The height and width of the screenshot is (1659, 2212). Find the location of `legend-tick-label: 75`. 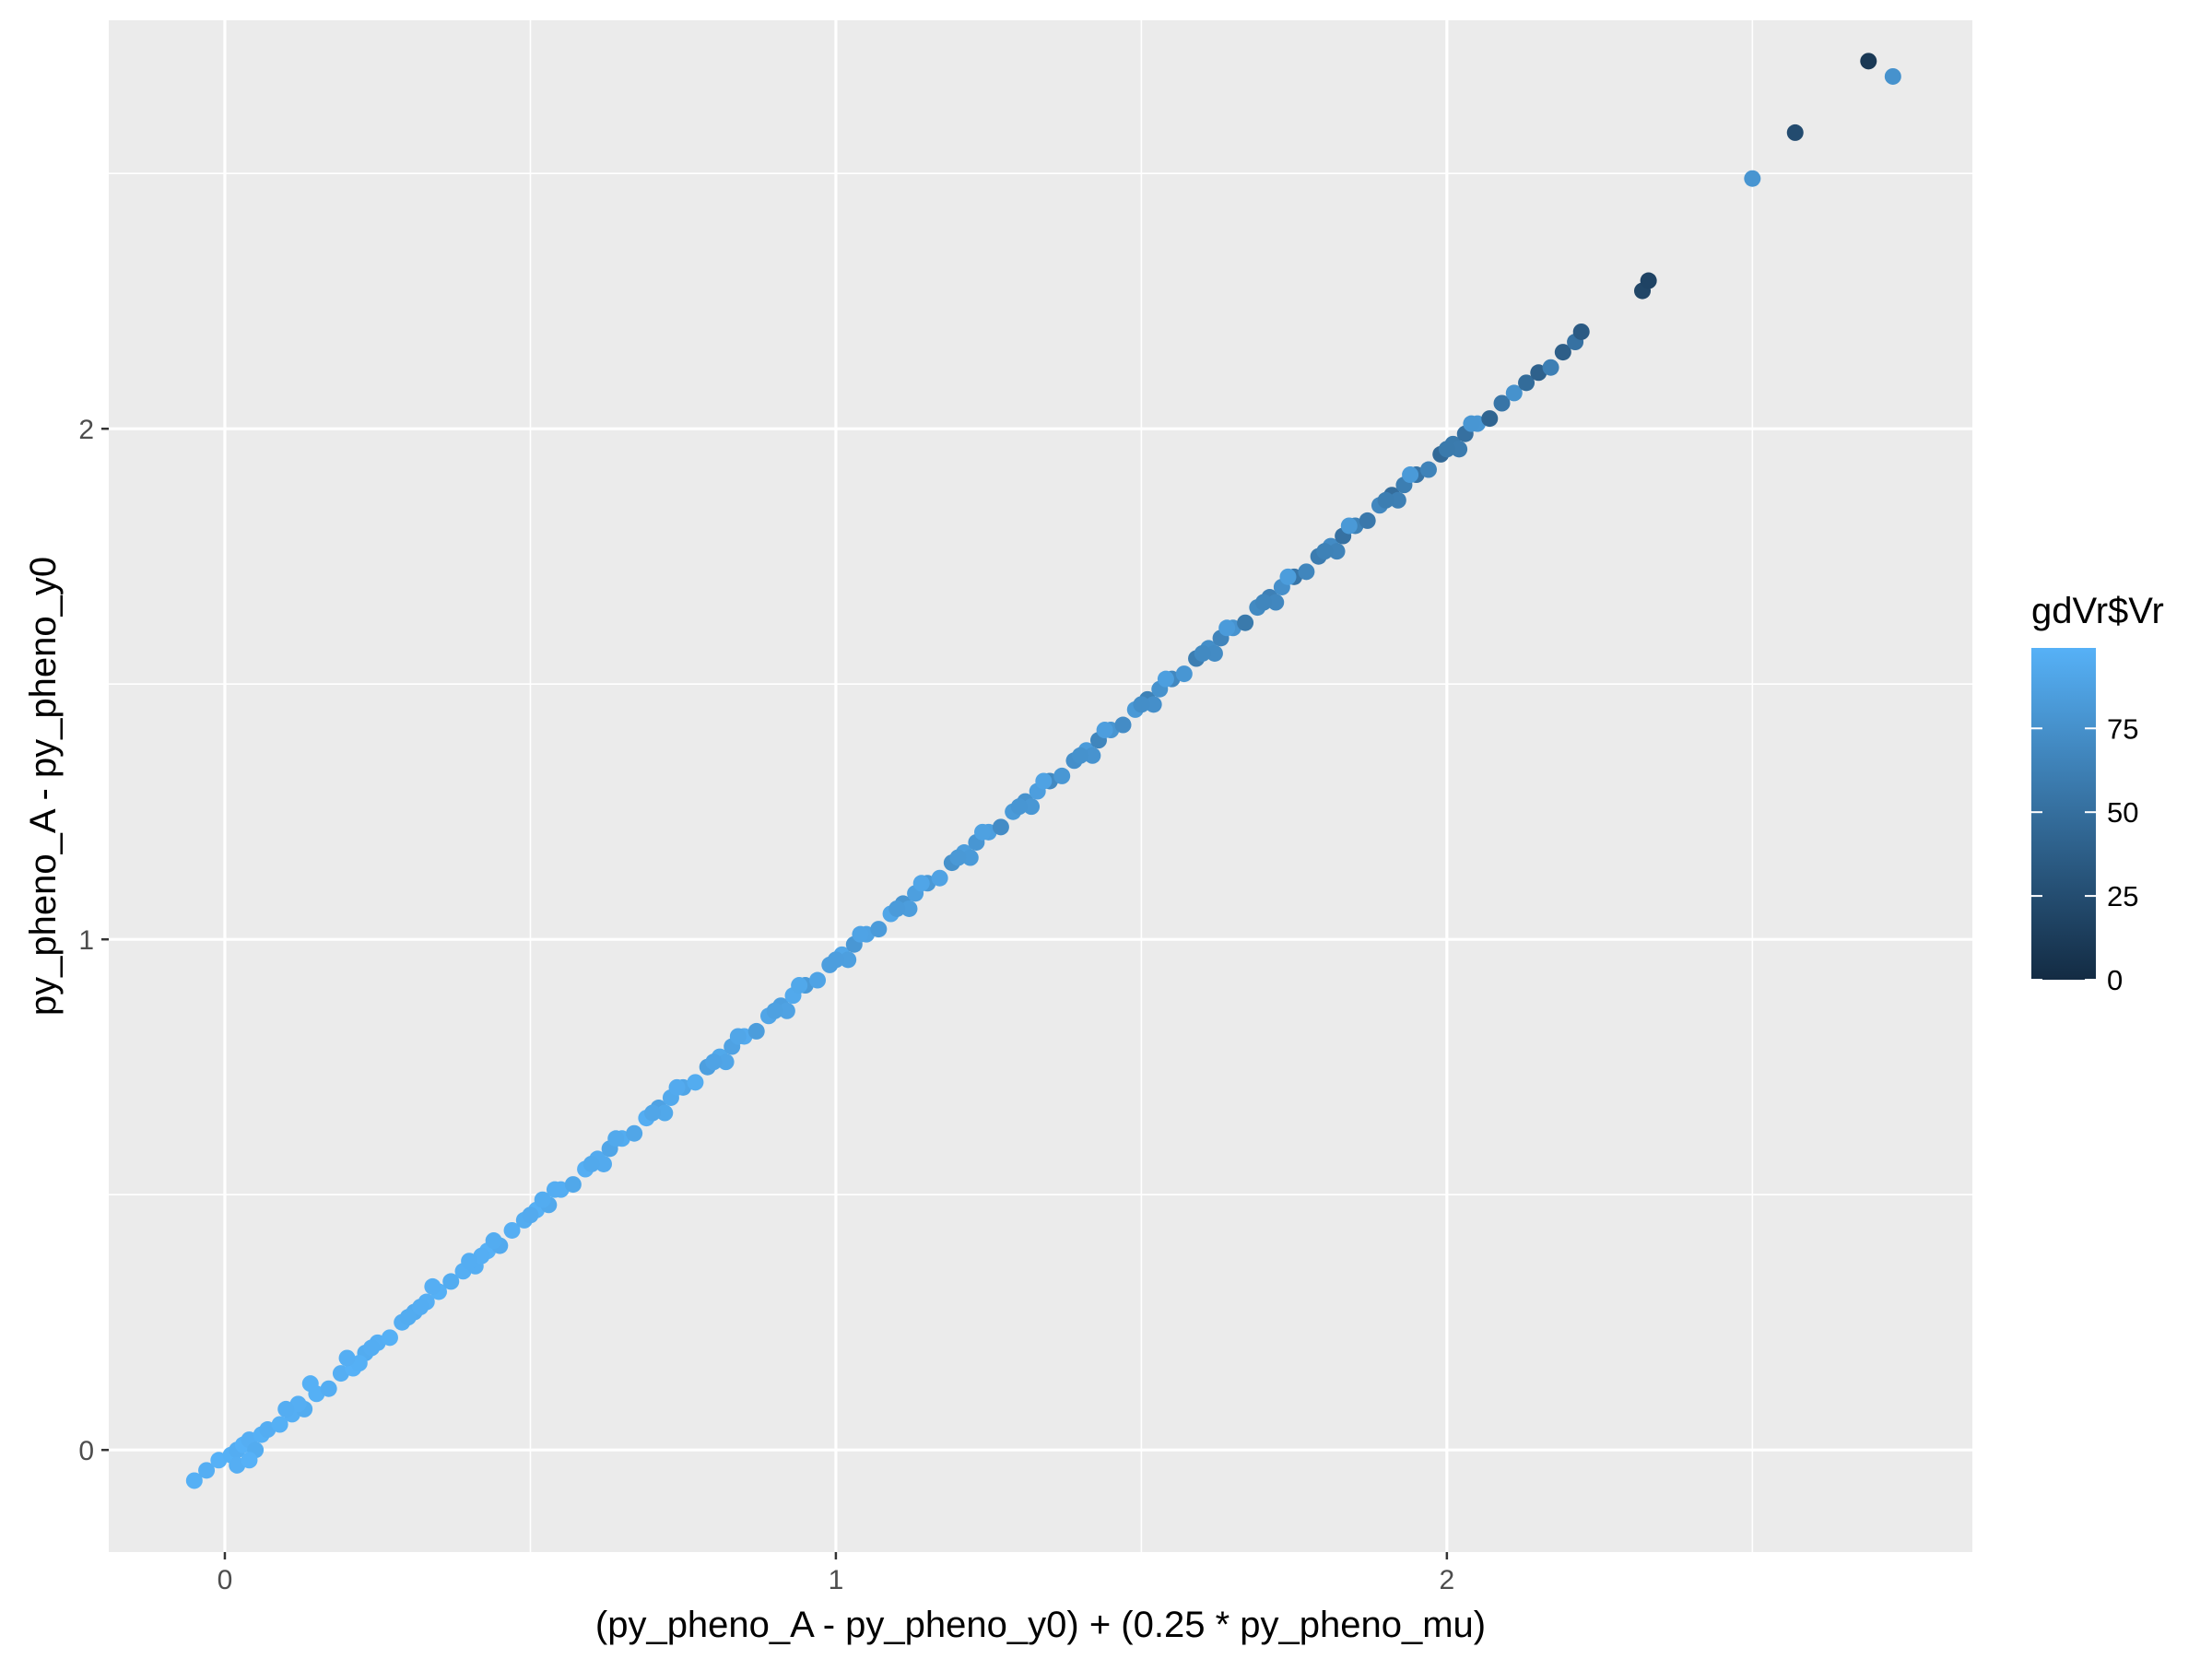

legend-tick-label: 75 is located at coordinates (2122, 728).